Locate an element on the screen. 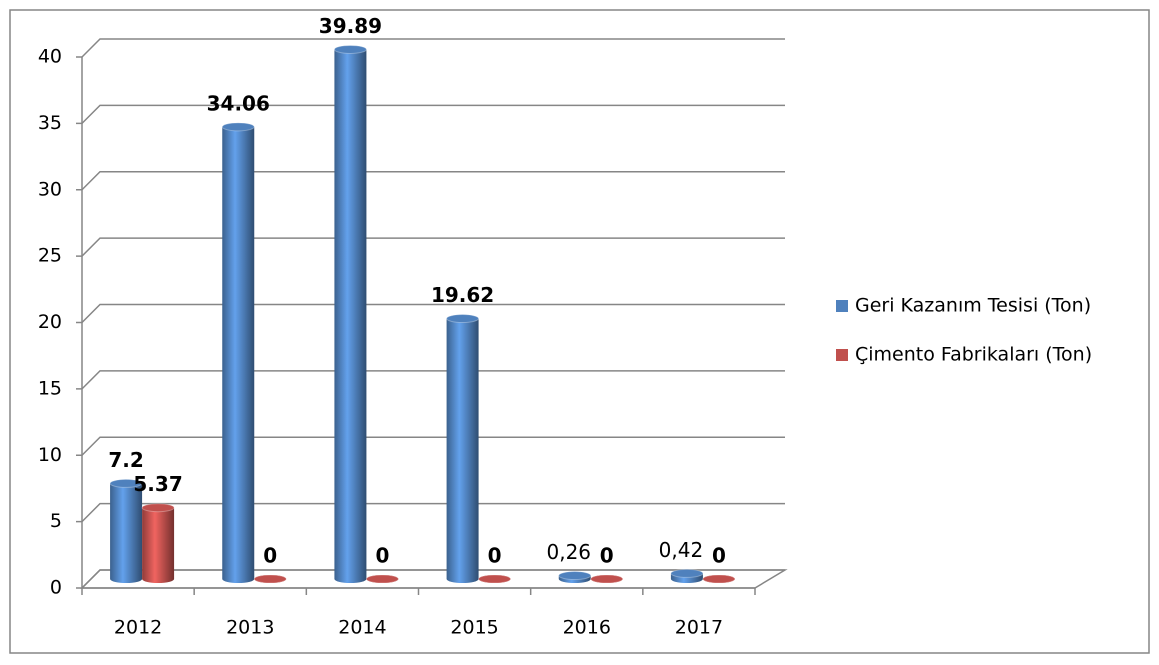 This screenshot has width=1159, height=665. y-tick-label: 35 is located at coordinates (50, 123).